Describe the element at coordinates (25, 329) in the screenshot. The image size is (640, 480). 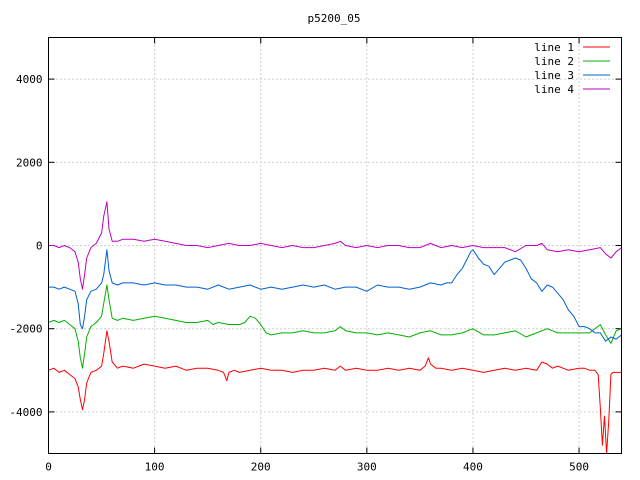
I see `y-tick-label: -2000` at that location.